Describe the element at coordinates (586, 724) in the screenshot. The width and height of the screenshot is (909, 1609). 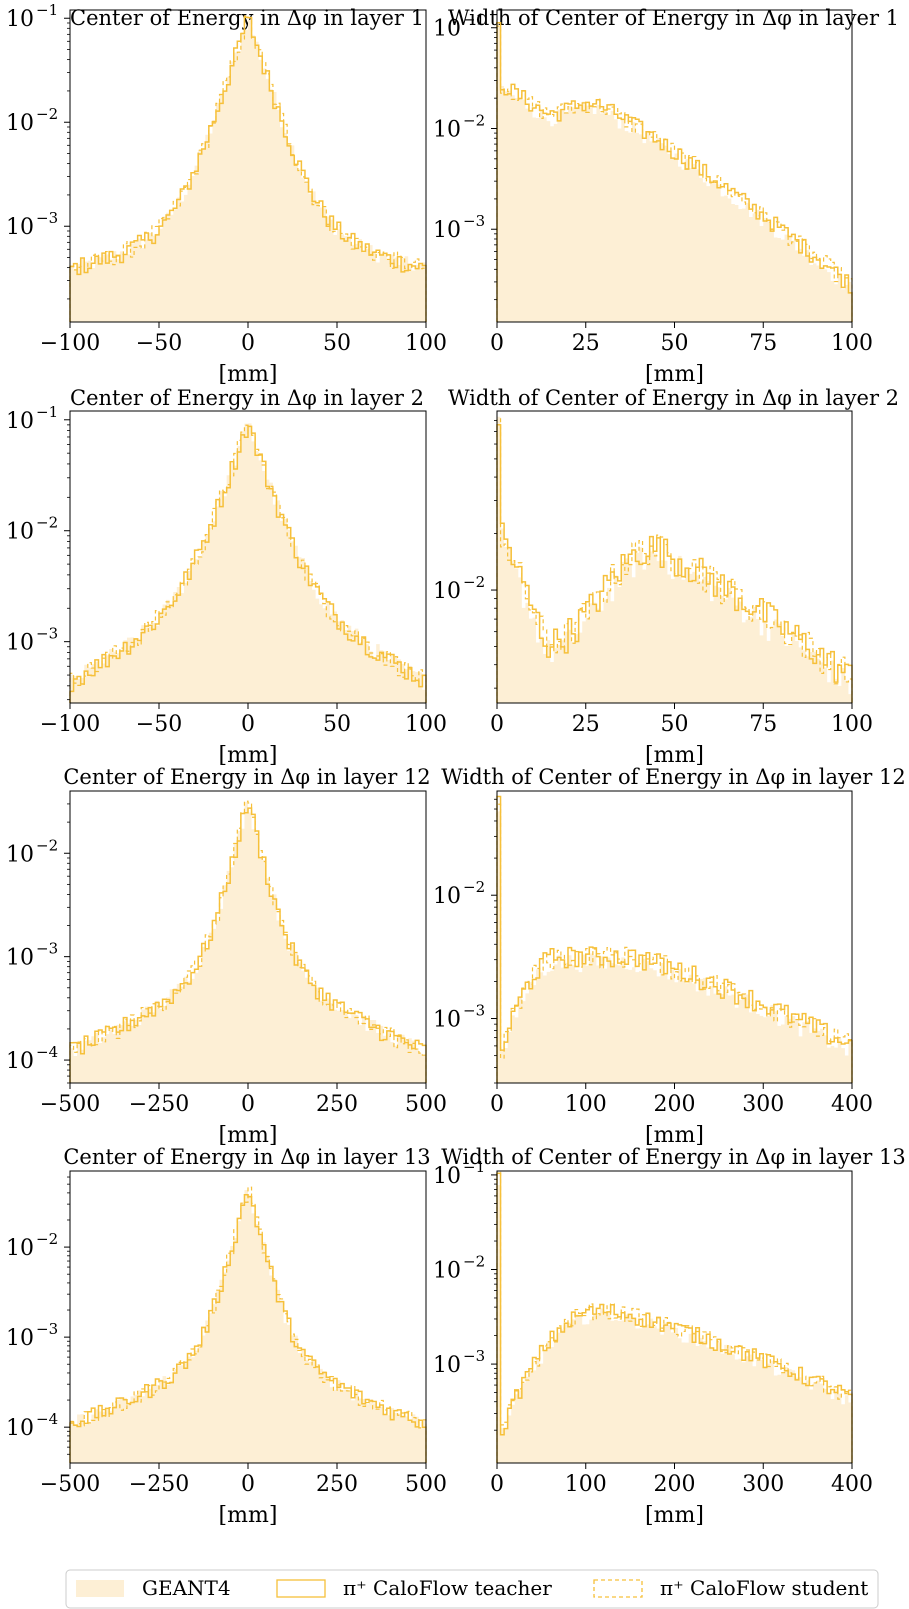
I see `x-tick-label: 25` at that location.